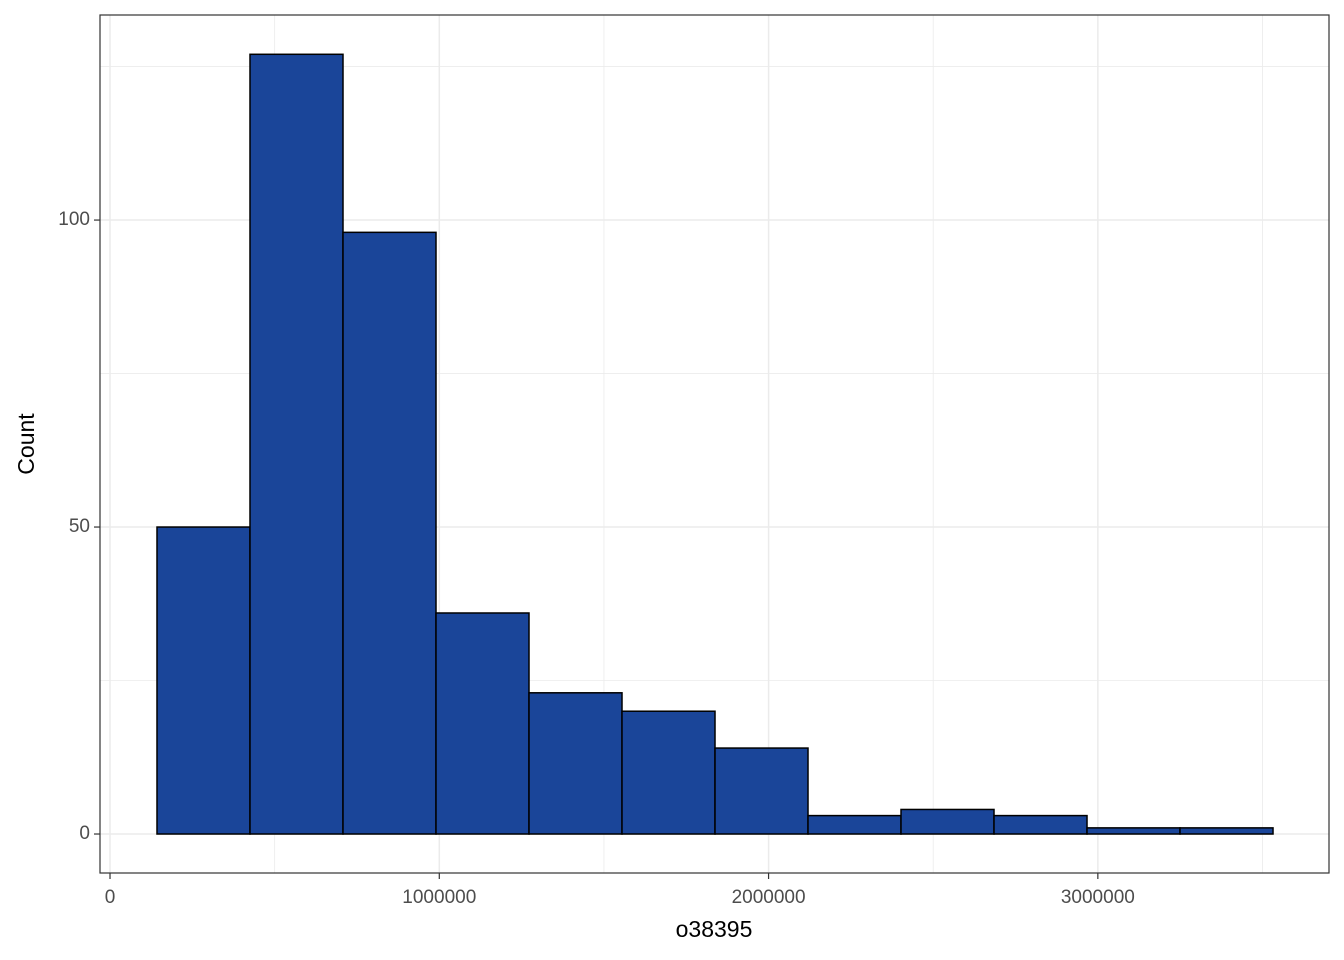  What do you see at coordinates (26, 444) in the screenshot?
I see `y-axis-title: Count` at bounding box center [26, 444].